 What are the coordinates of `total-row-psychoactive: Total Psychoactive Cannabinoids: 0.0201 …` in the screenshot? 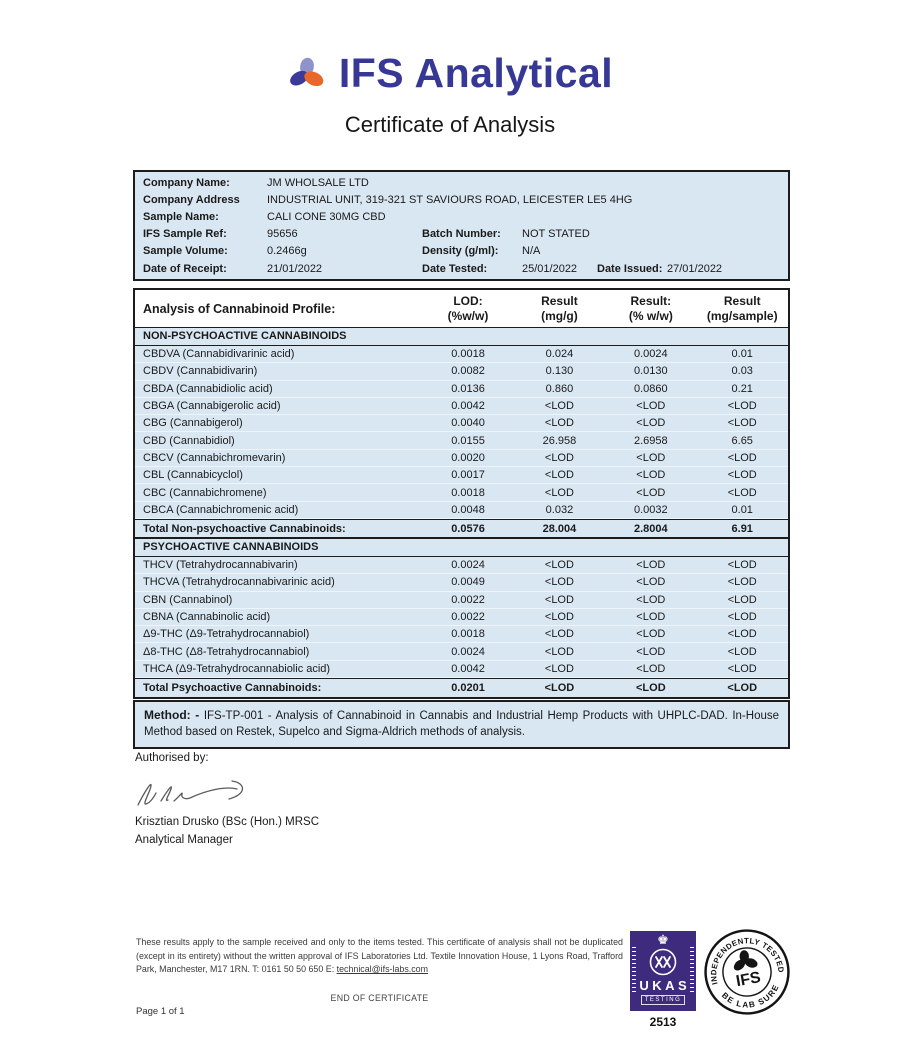 It's located at (461, 687).